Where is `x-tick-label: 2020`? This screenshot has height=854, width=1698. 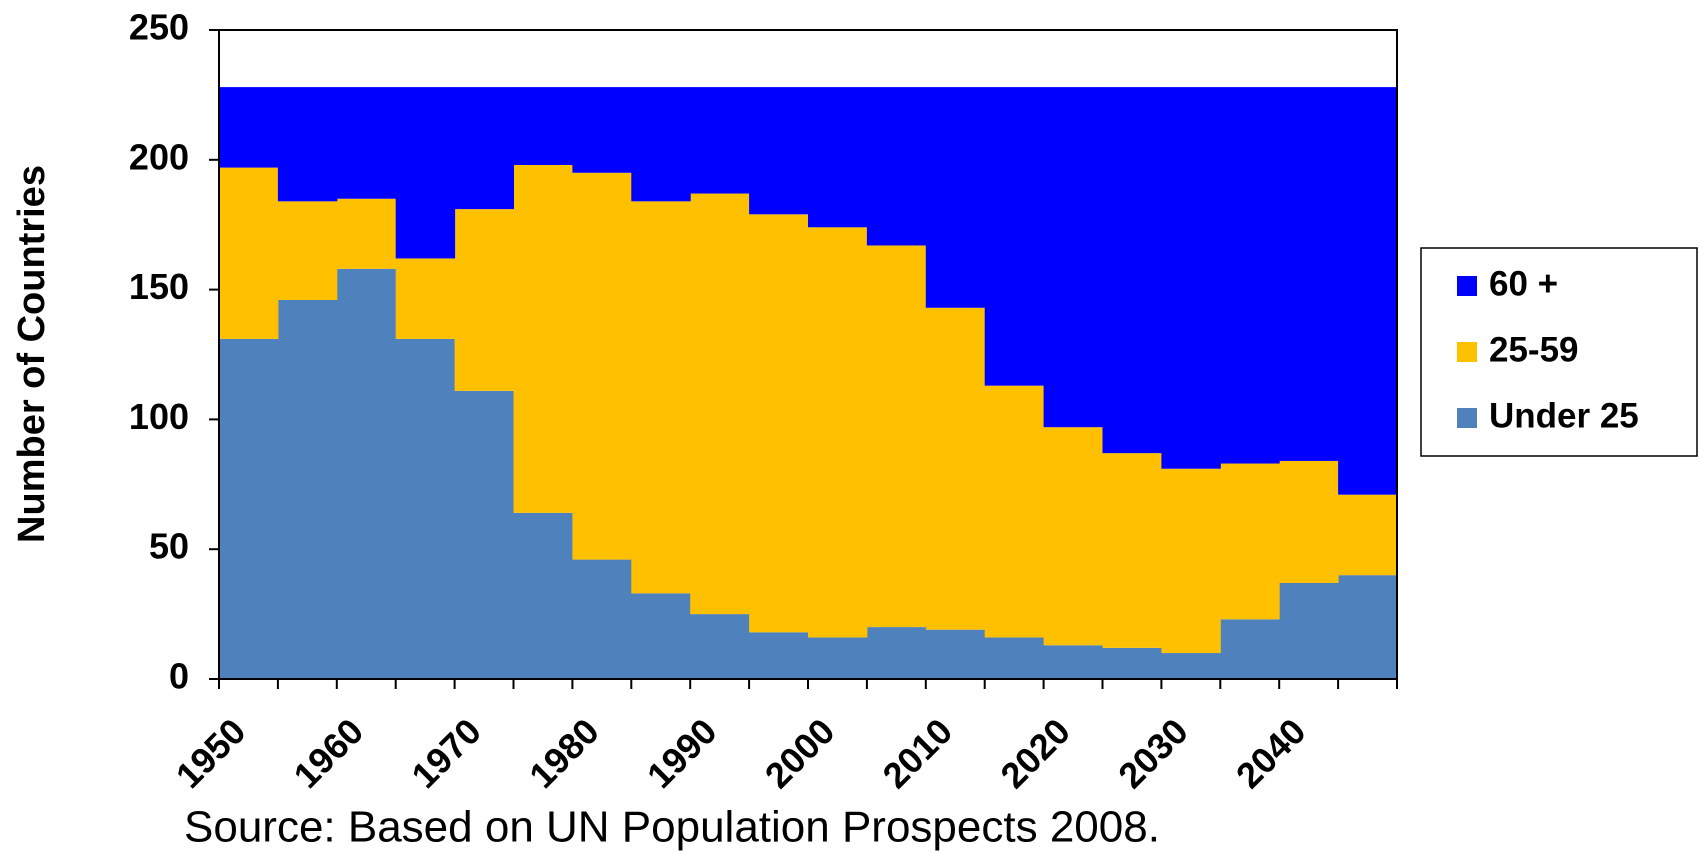 x-tick-label: 2020 is located at coordinates (1035, 753).